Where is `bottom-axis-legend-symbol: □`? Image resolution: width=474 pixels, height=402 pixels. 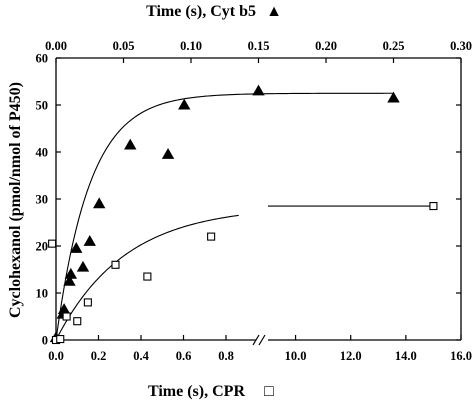 bottom-axis-legend-symbol: □ is located at coordinates (269, 391).